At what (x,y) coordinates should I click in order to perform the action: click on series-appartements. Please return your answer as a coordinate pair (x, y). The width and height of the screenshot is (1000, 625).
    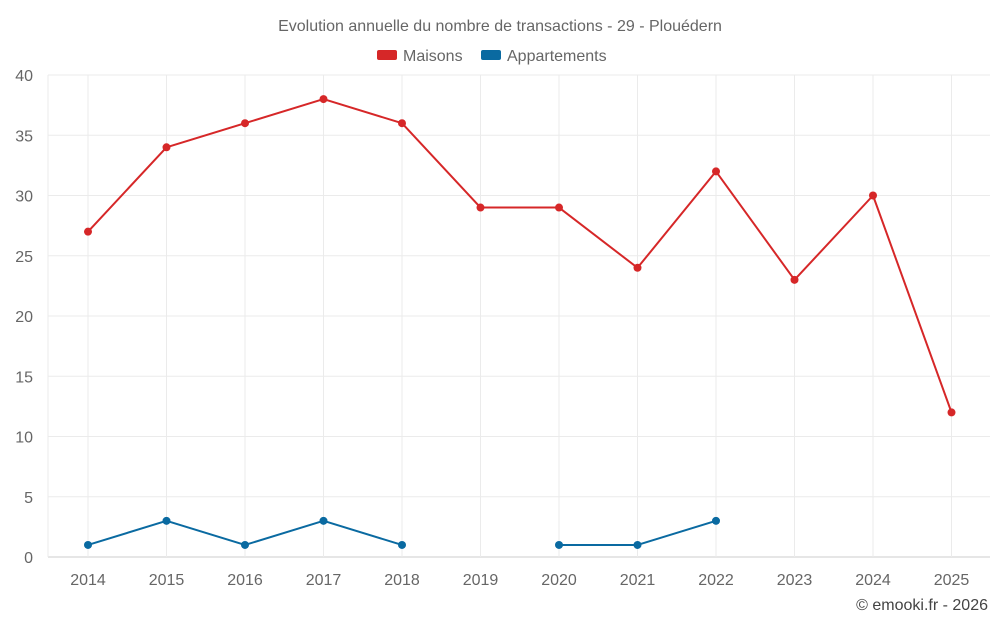
    Looking at the image, I should click on (402, 532).